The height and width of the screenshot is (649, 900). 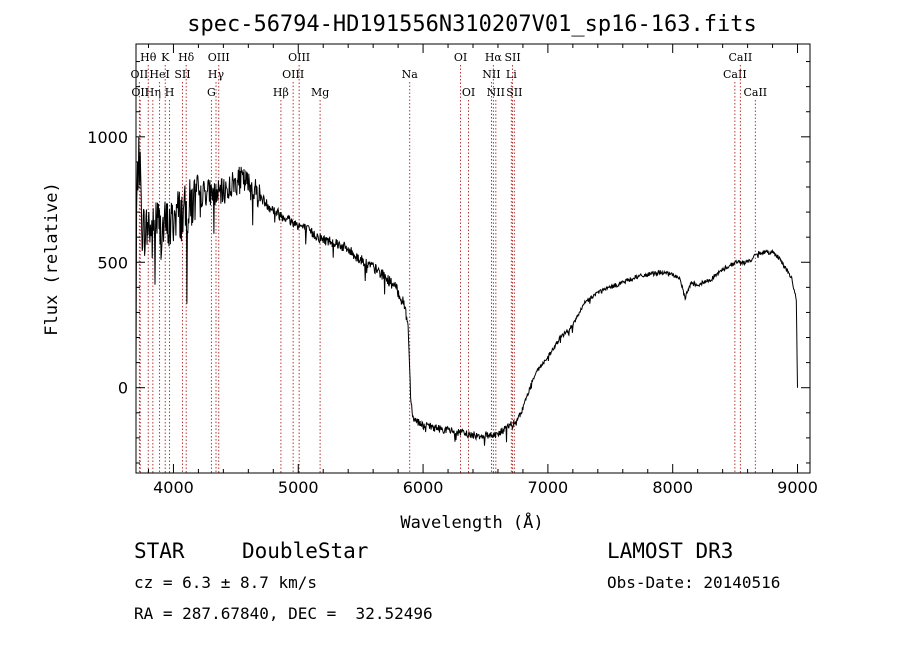 What do you see at coordinates (298, 487) in the screenshot?
I see `x-tick-label: 5000` at bounding box center [298, 487].